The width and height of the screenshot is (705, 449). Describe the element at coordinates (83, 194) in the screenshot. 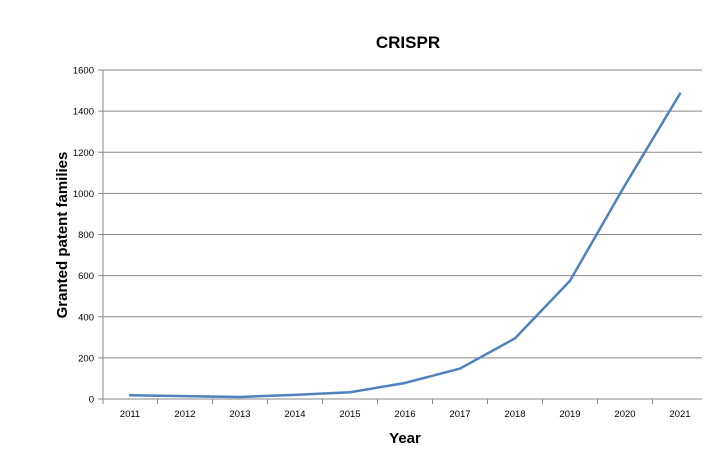

I see `y-tick-label: 1000` at that location.